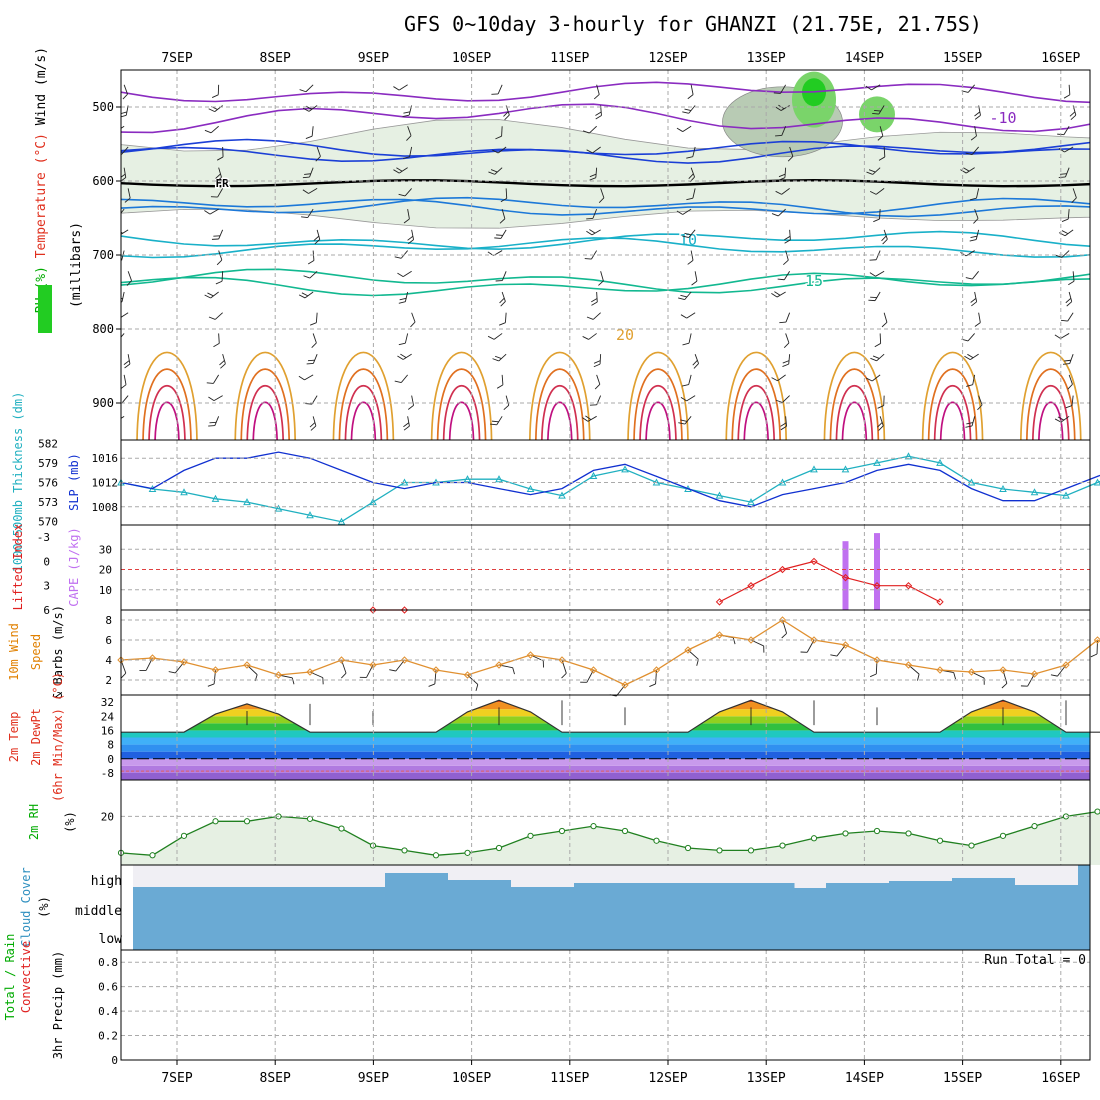  What do you see at coordinates (103, 329) in the screenshot?
I see `upper-ytick-label: 800` at bounding box center [103, 329].